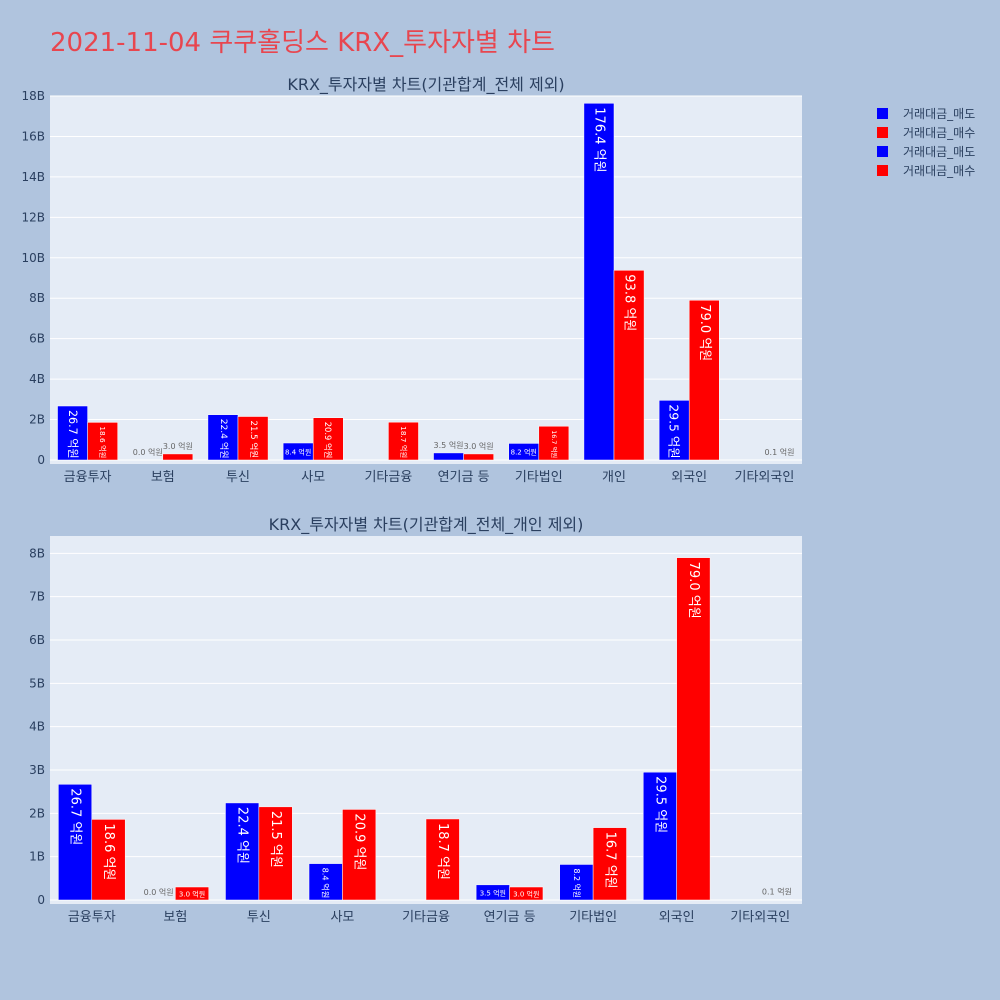 The image size is (1000, 1000). I want to click on chart-title: KRX_투자자별 차트(기관합계_전체_개인 제외), so click(426, 525).